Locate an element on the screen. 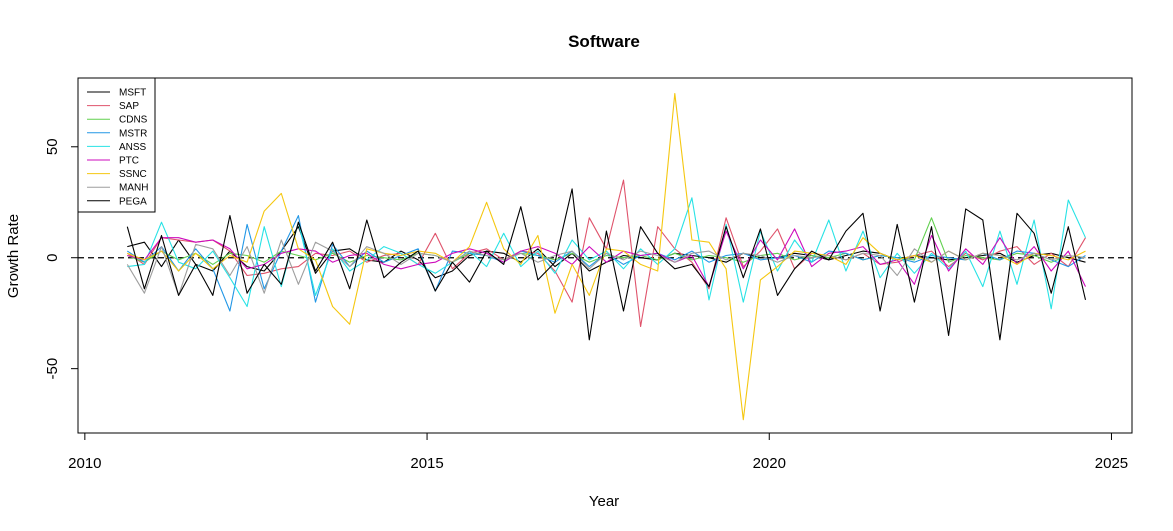 This screenshot has height=531, width=1173. legend-label-cdns: CDNS is located at coordinates (133, 120).